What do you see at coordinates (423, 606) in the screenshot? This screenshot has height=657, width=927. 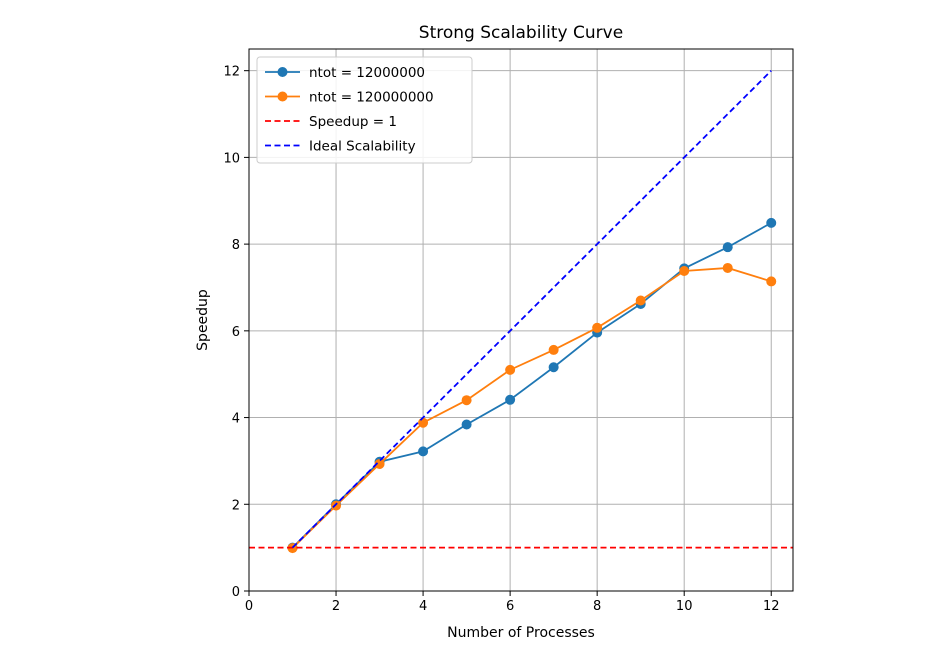 I see `x-tick-label: 4` at bounding box center [423, 606].